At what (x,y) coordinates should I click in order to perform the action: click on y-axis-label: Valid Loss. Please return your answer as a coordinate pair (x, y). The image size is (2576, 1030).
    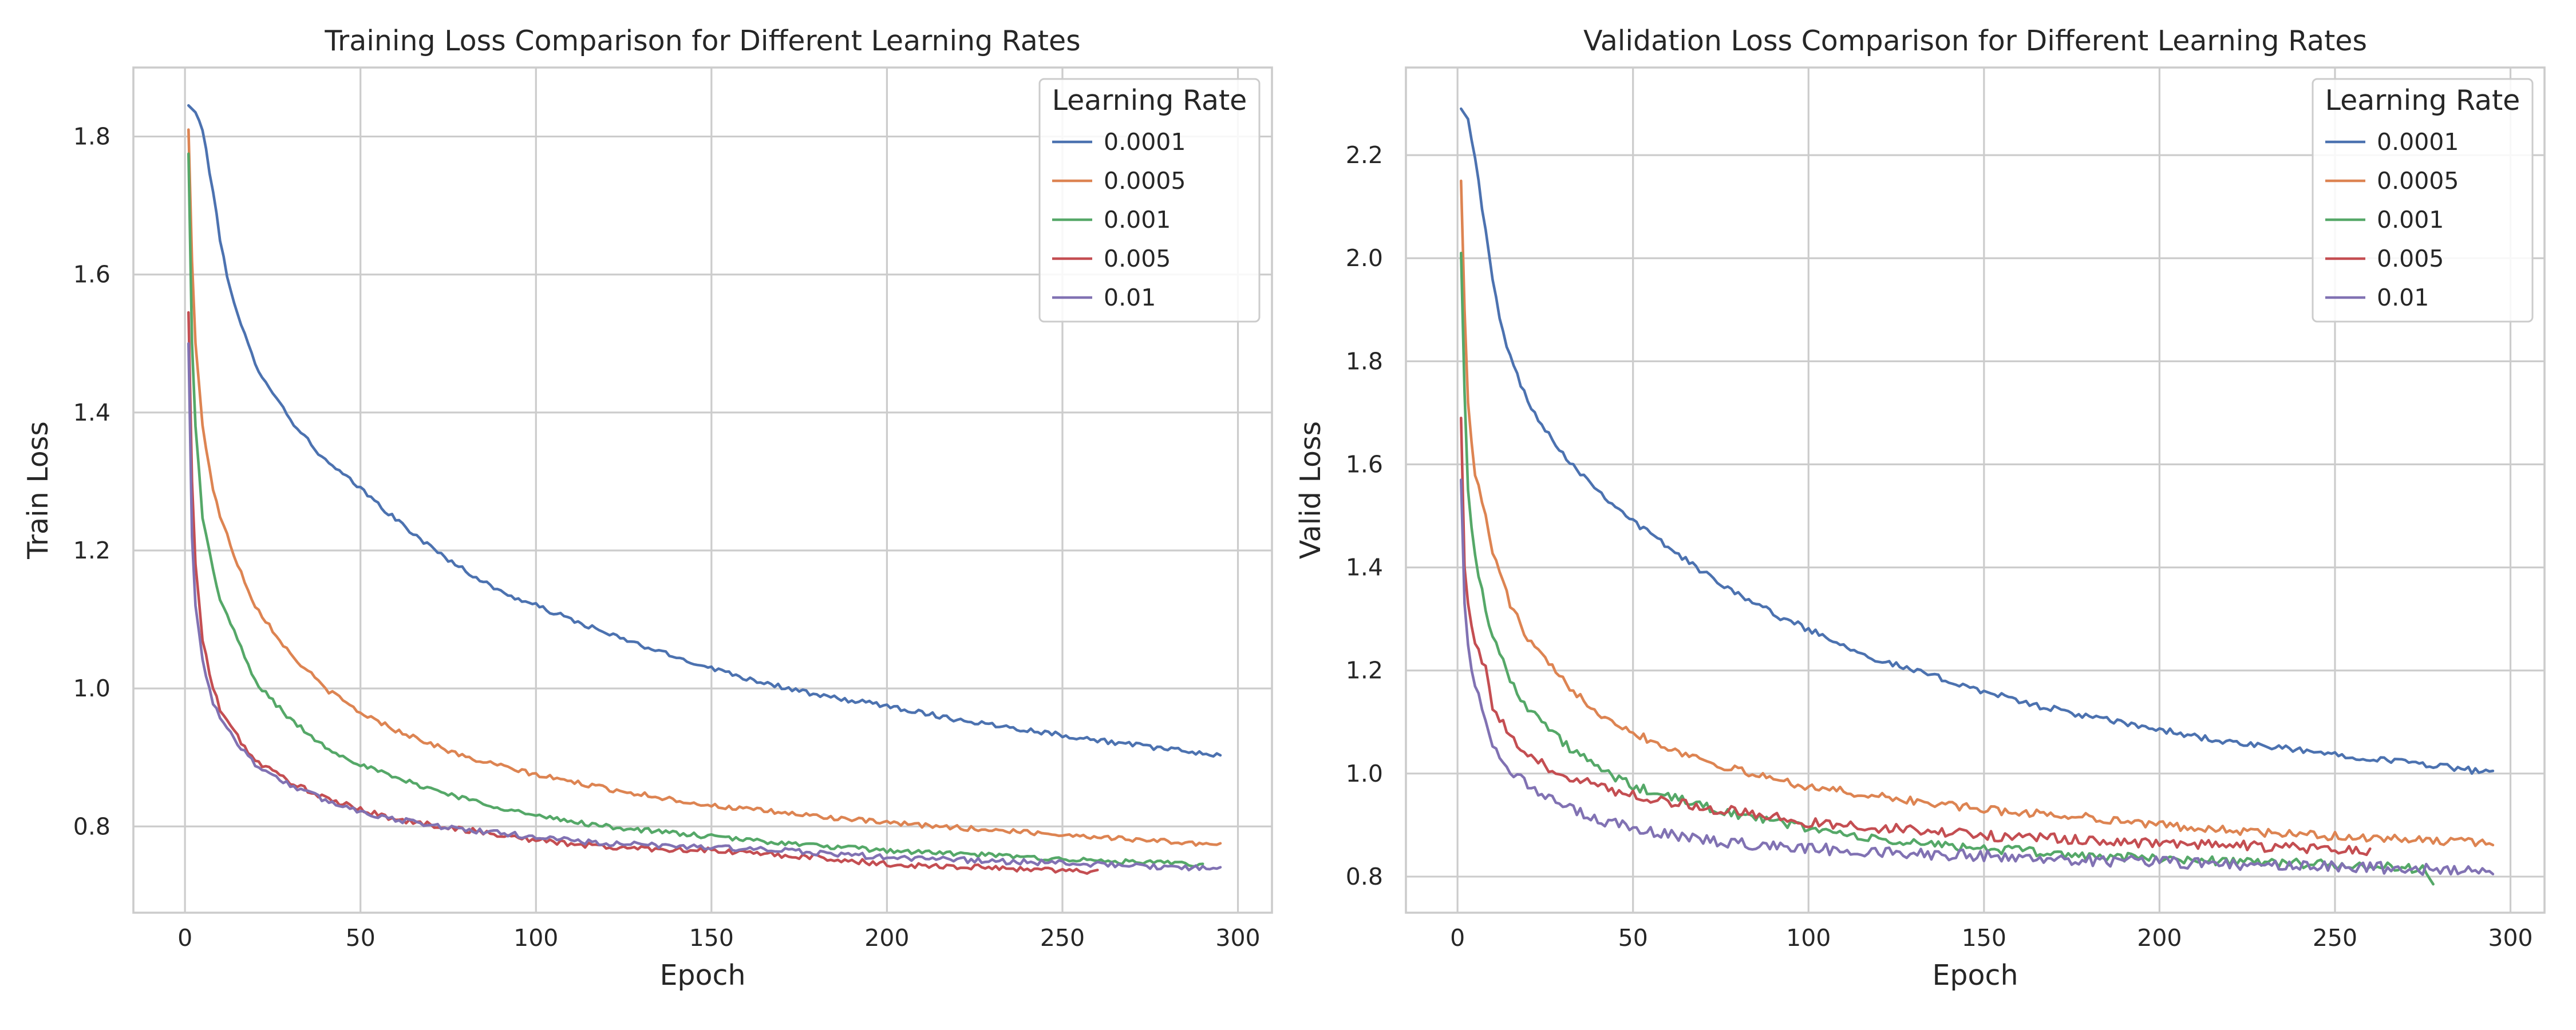
    Looking at the image, I should click on (1310, 490).